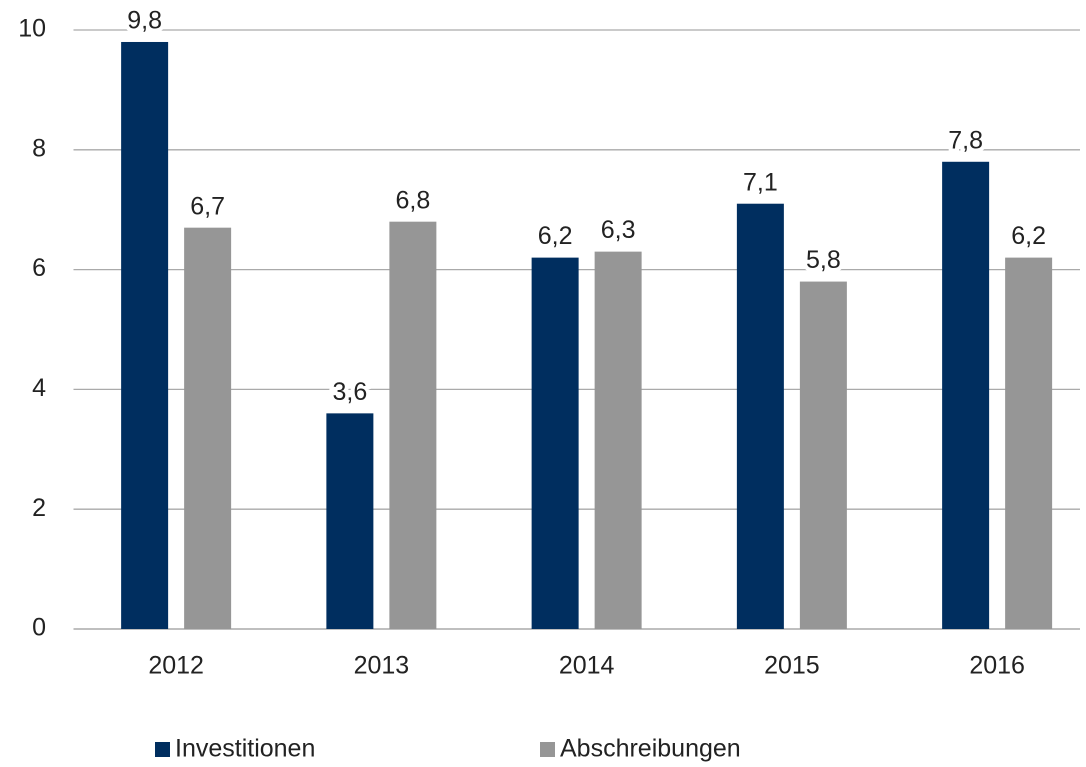 The image size is (1086, 767). What do you see at coordinates (207, 206) in the screenshot?
I see `value-label: 6,7` at bounding box center [207, 206].